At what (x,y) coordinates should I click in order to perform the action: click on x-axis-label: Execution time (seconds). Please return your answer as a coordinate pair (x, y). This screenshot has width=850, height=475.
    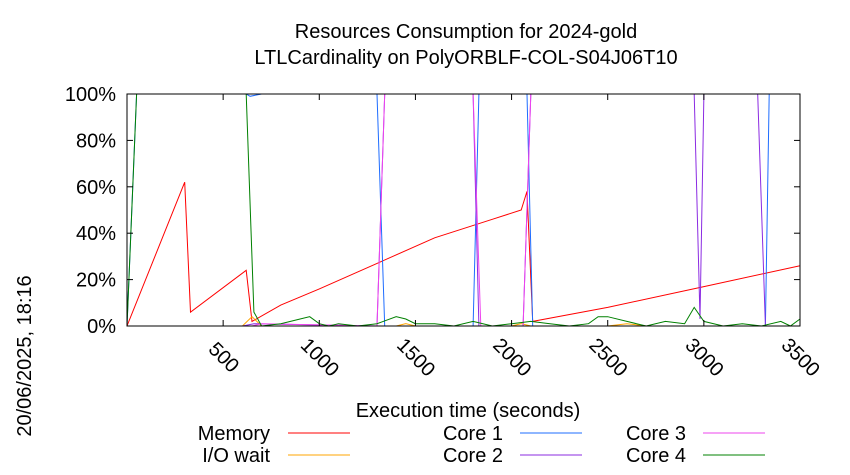
    Looking at the image, I should click on (468, 411).